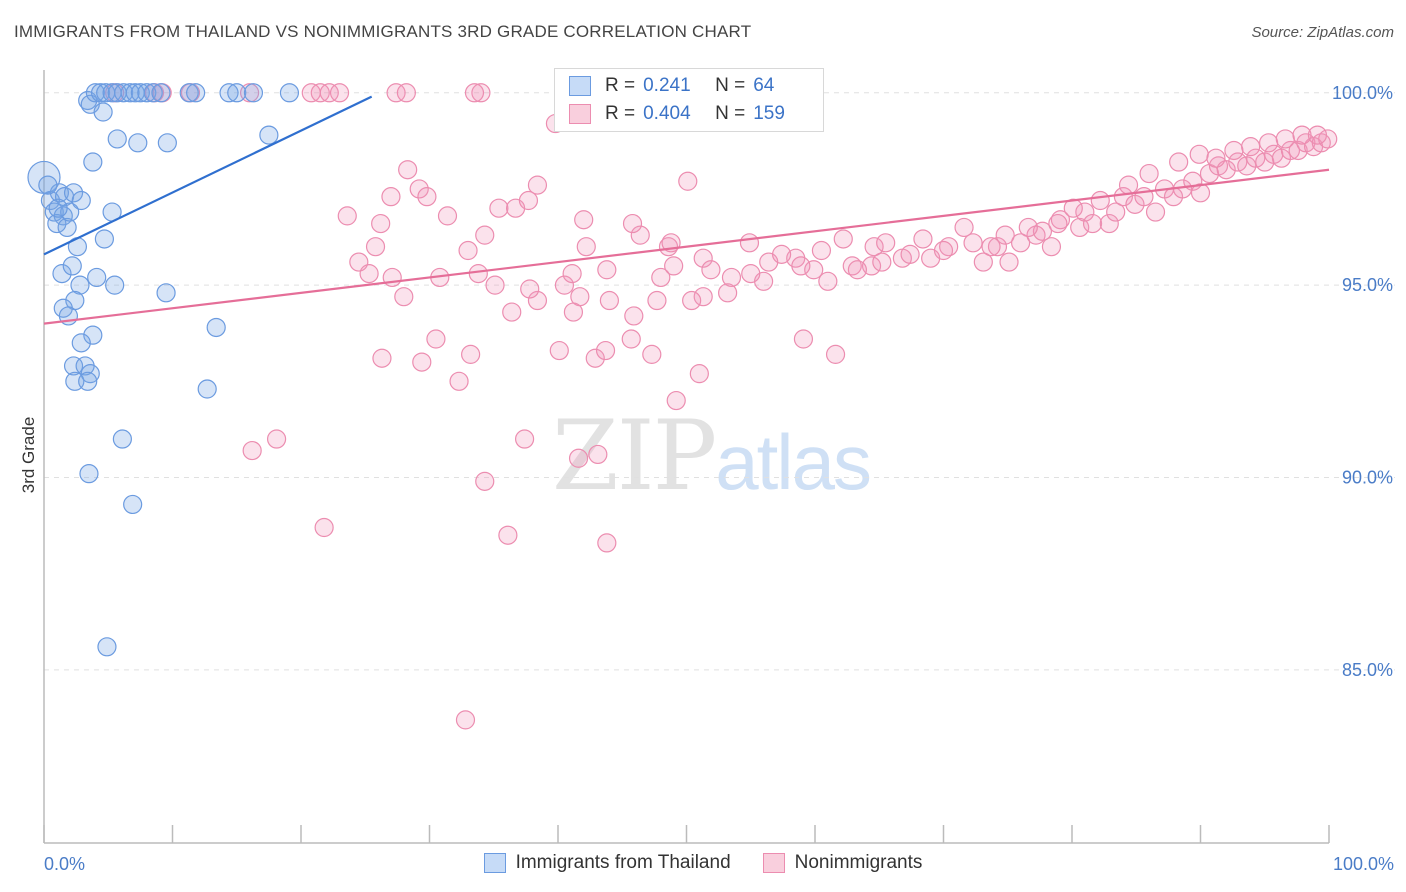  I want to click on y-axis-label: 3rd Grade, so click(28, 455).